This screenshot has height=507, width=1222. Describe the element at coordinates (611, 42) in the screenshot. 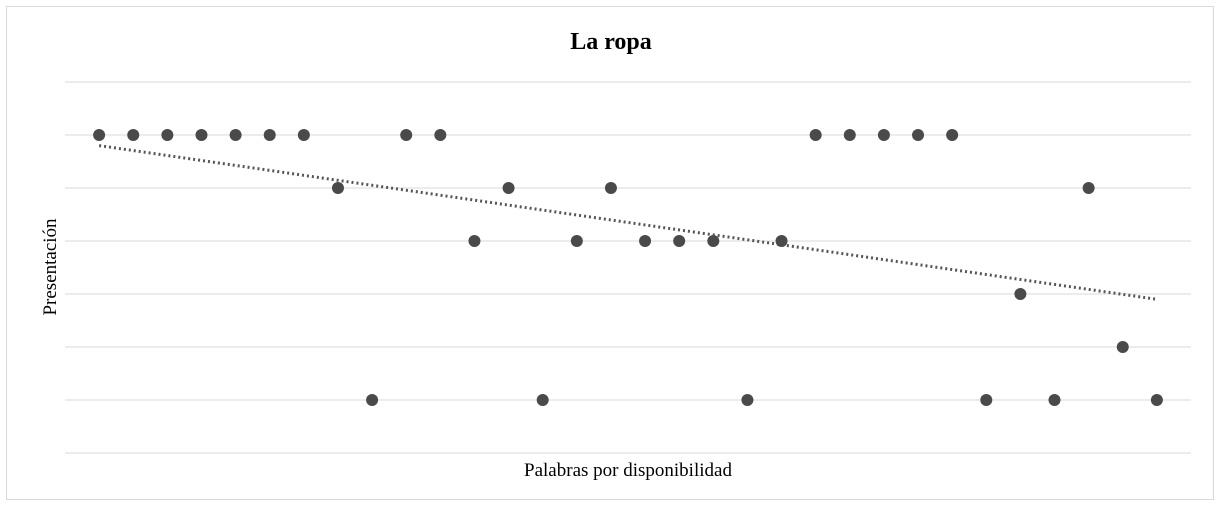

I see `chart-title: La ropa` at that location.